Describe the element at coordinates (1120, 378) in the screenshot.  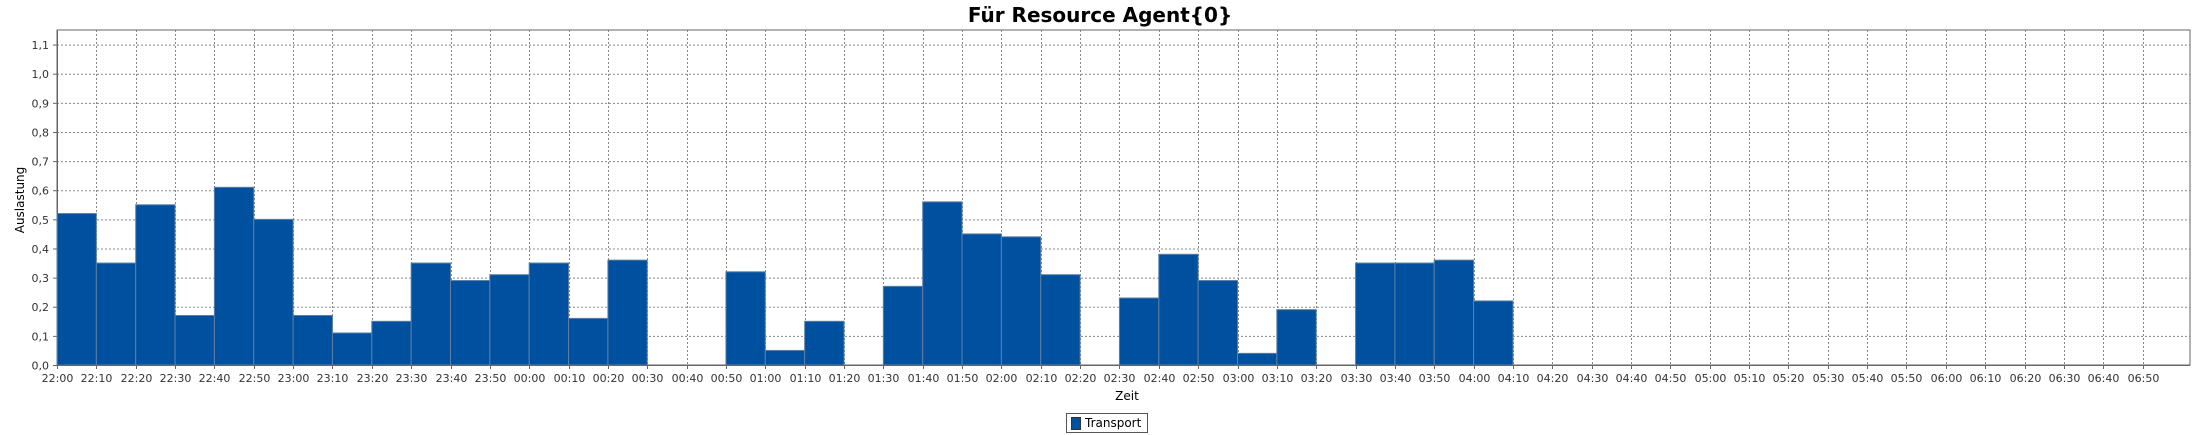
I see `x-tick-label: 02:30` at that location.